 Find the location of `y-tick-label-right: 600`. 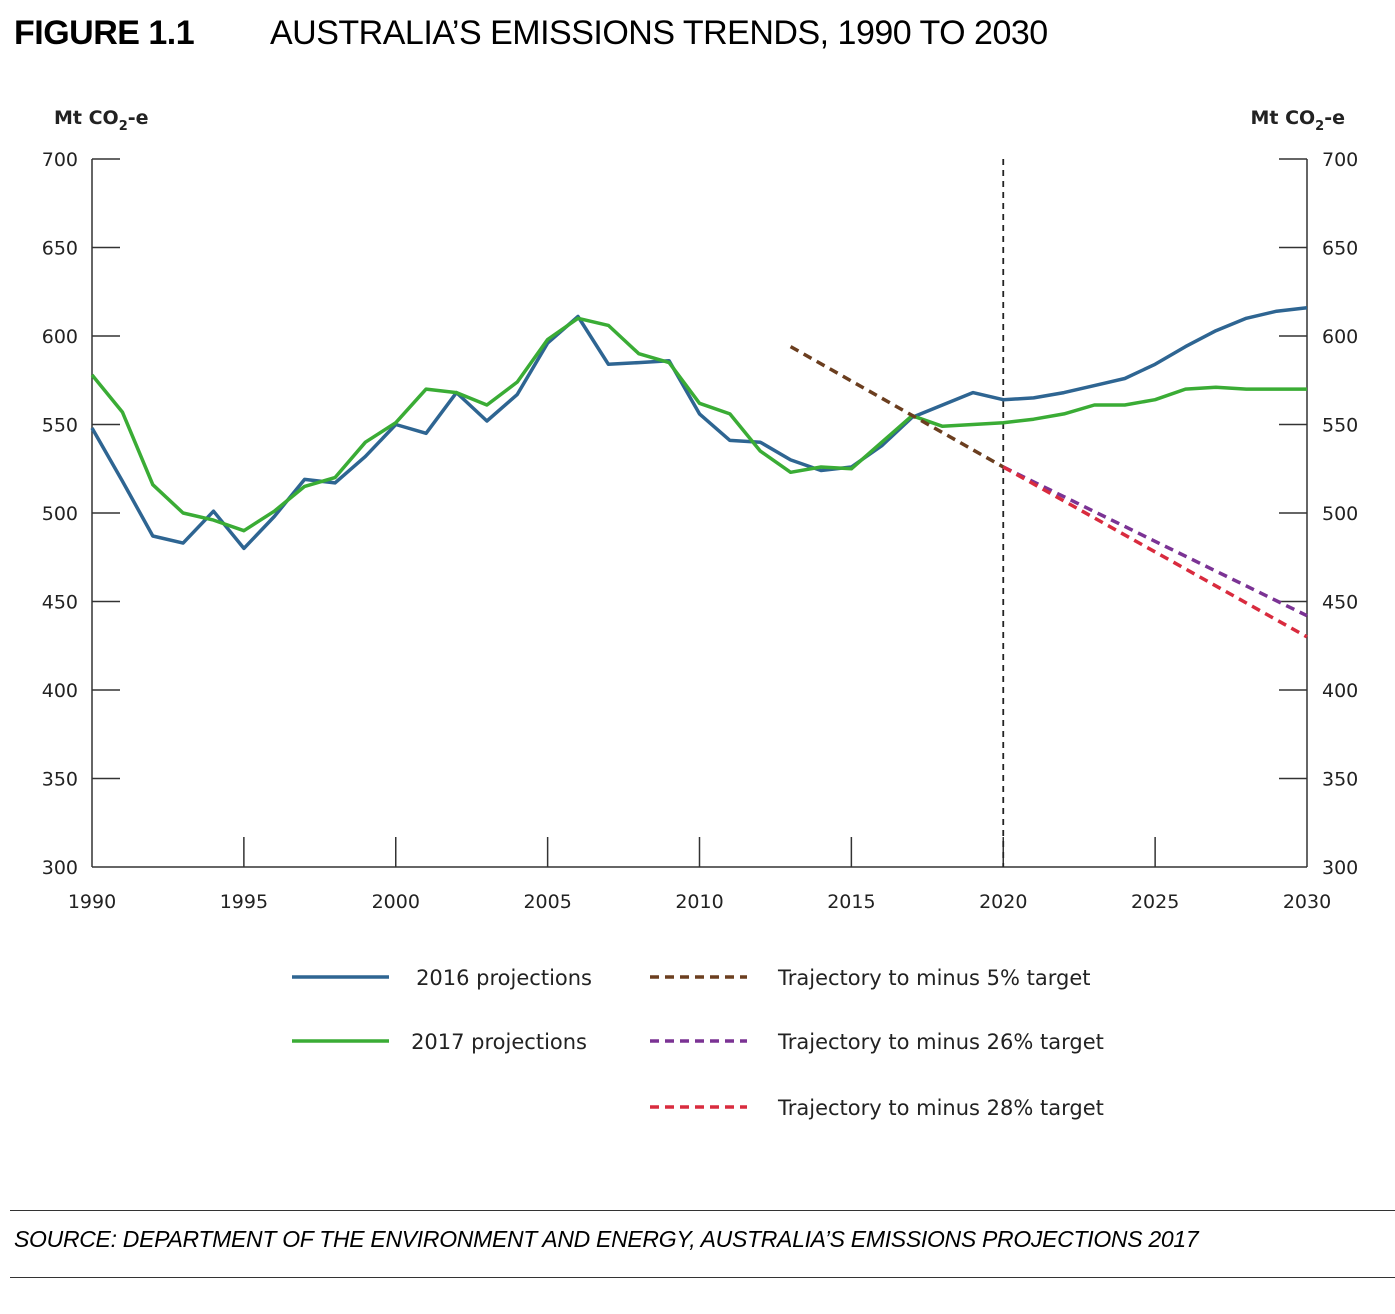

y-tick-label-right: 600 is located at coordinates (1340, 337).